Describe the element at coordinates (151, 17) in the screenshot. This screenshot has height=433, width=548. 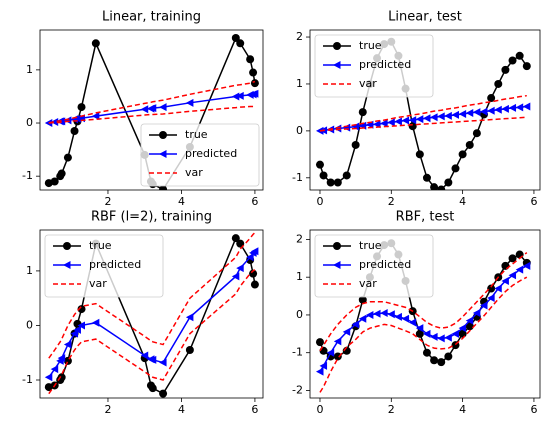
I see `subplot-title: Linear, training` at that location.